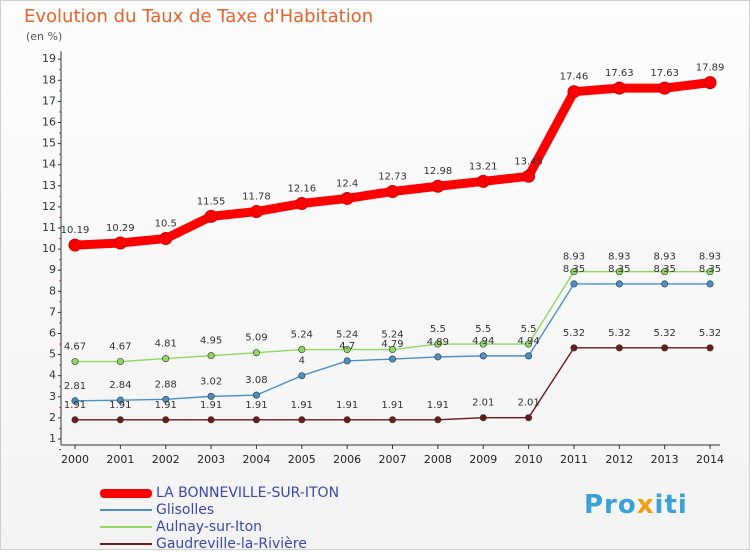 The width and height of the screenshot is (750, 554). I want to click on x-tick-label: 2010, so click(529, 459).